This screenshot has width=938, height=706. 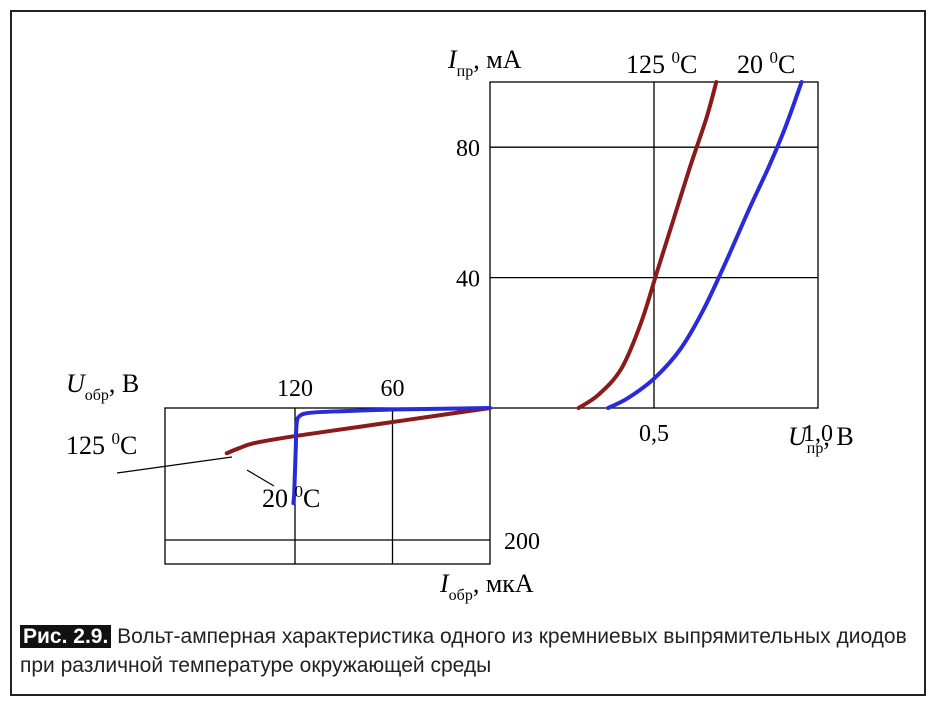 I want to click on forward-x-tick-label: 0,5, so click(x=654, y=434).